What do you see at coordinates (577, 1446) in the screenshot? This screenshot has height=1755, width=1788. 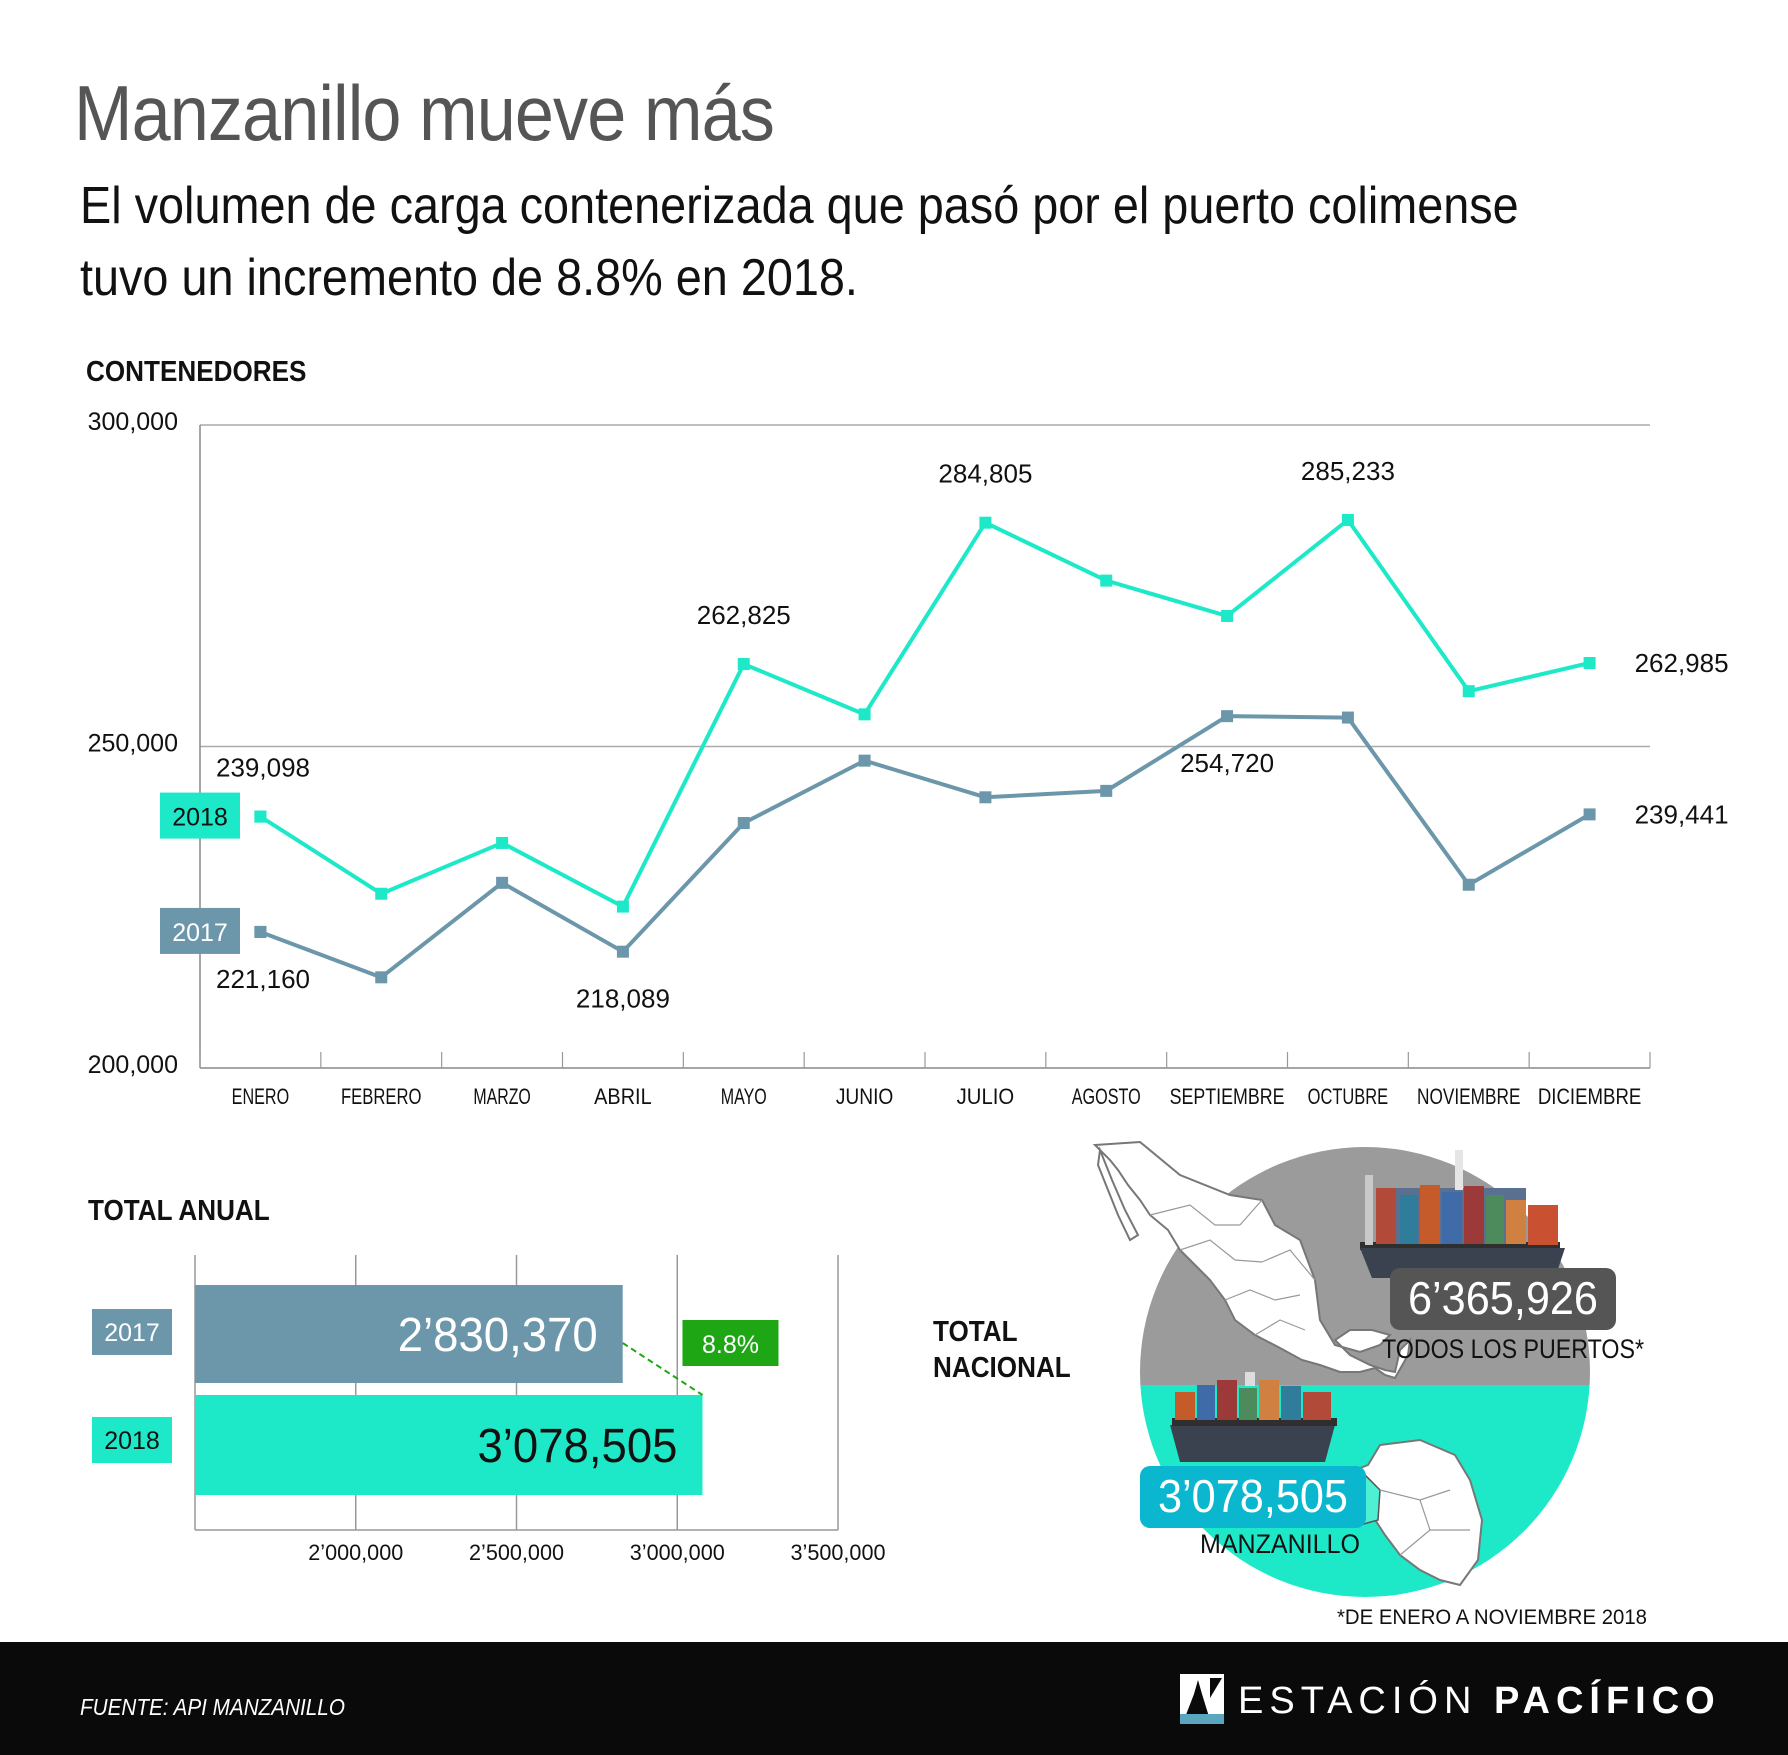 I see `bar-value-label: 3’078,505` at bounding box center [577, 1446].